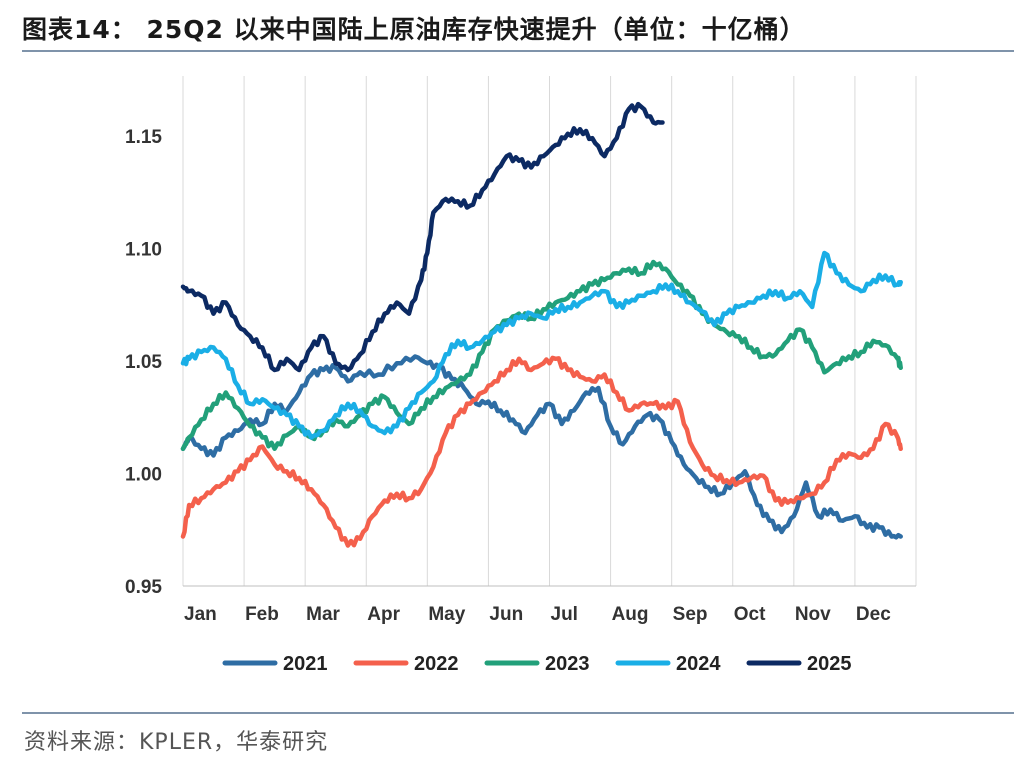 This screenshot has width=1036, height=764. I want to click on chart-title: 图表14： 25Q2 以来中国陆上原油库存快速提升（单位：十亿桶）, so click(414, 29).